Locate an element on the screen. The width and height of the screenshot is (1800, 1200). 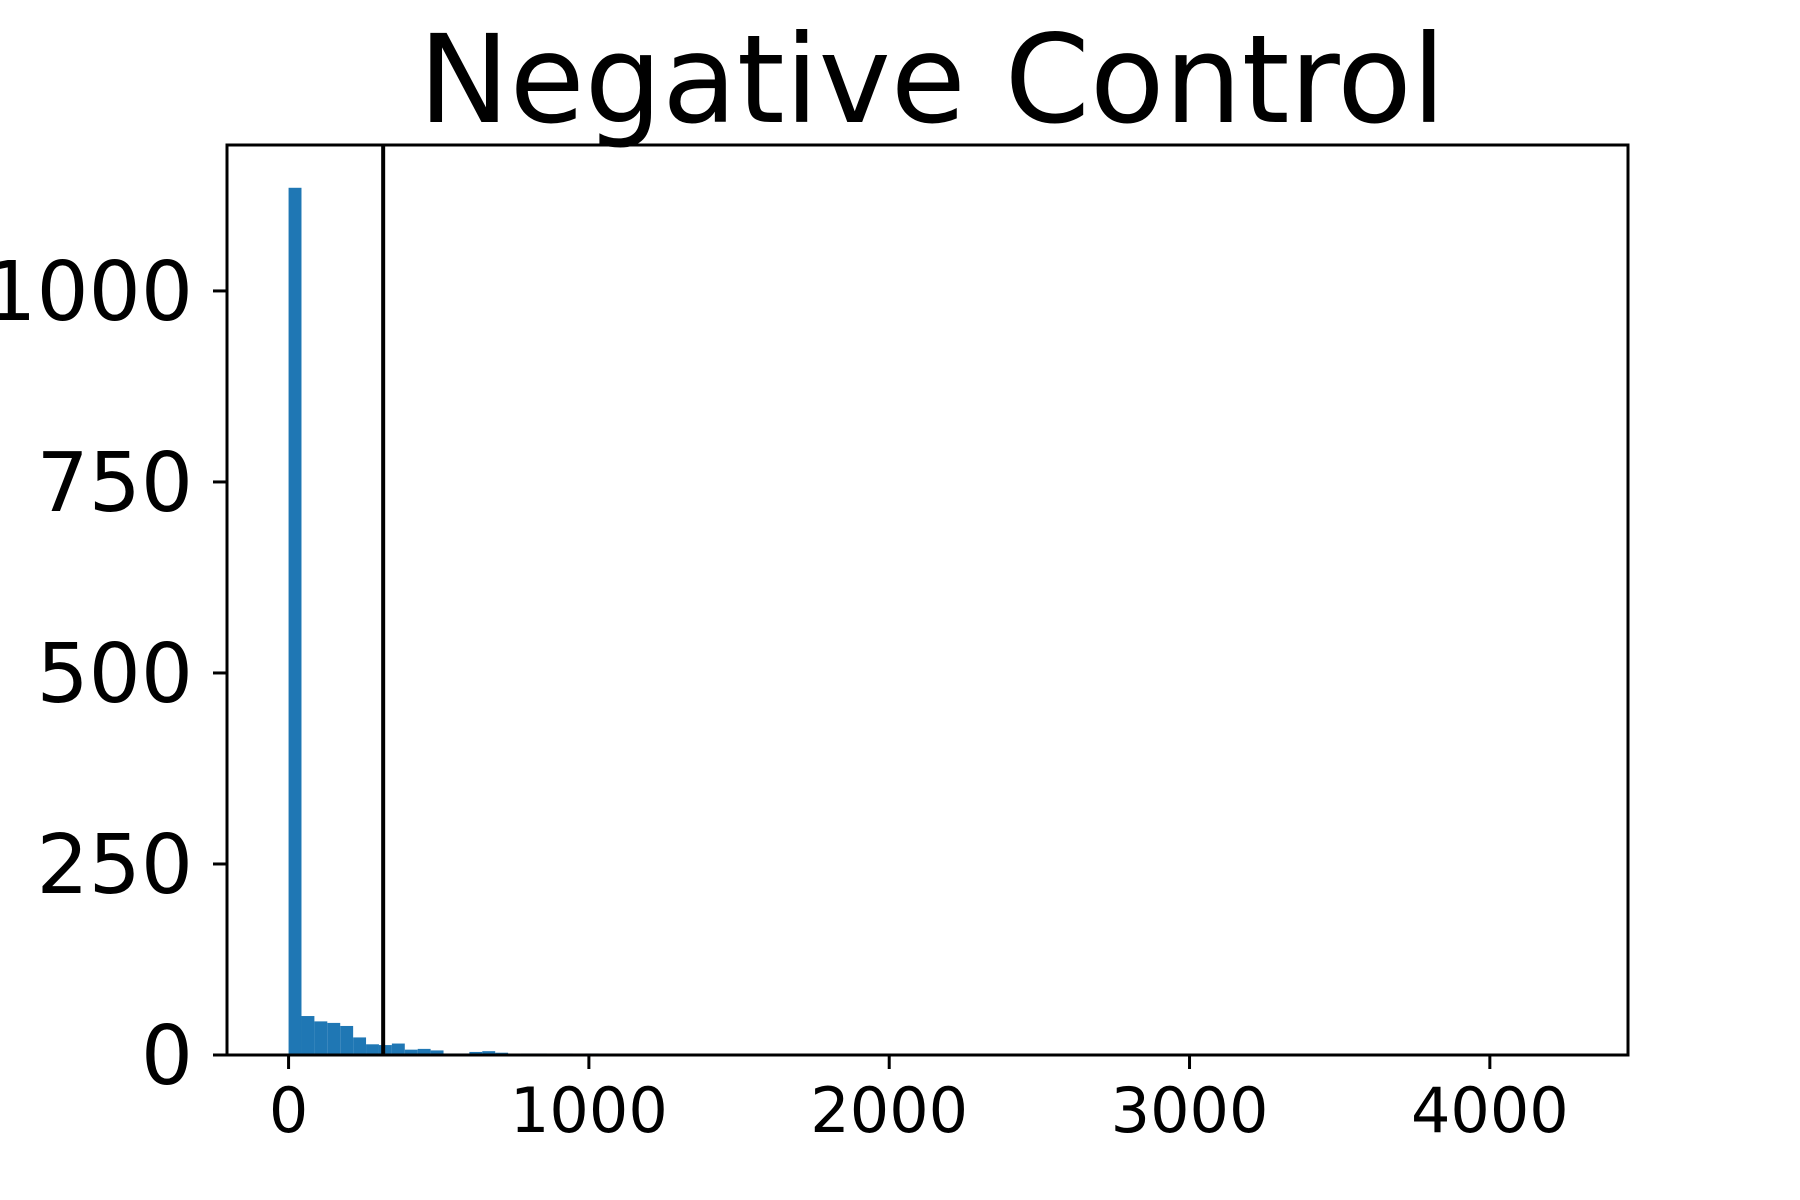
y-tick-label: 0 is located at coordinates (167, 1056).